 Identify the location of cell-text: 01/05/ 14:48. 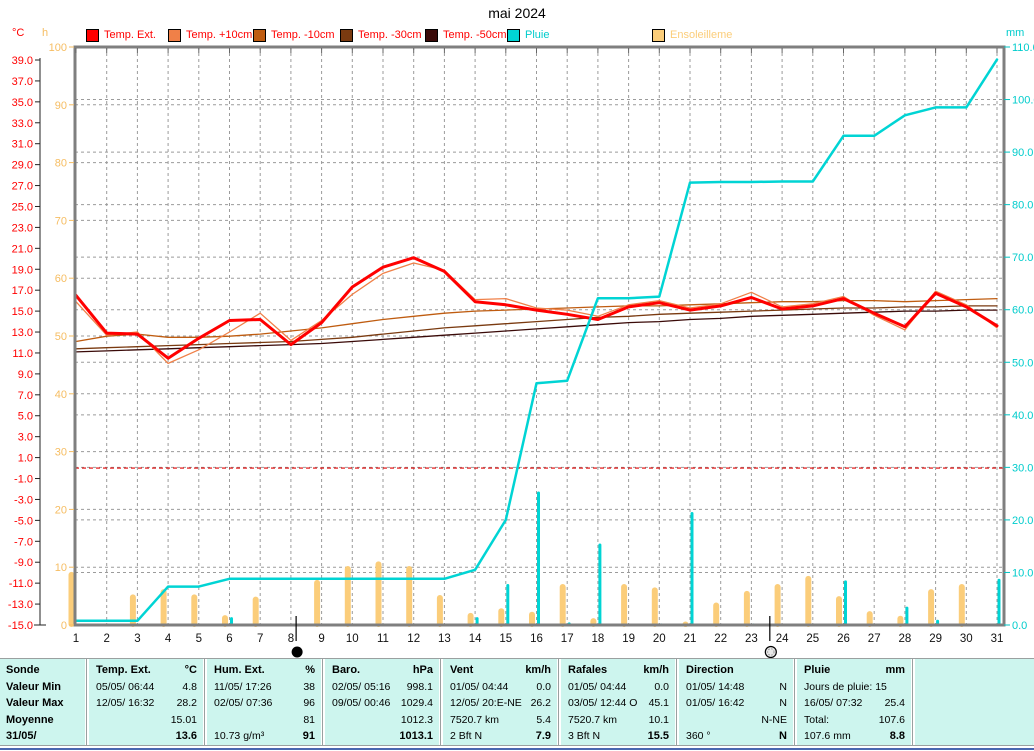
(715, 686).